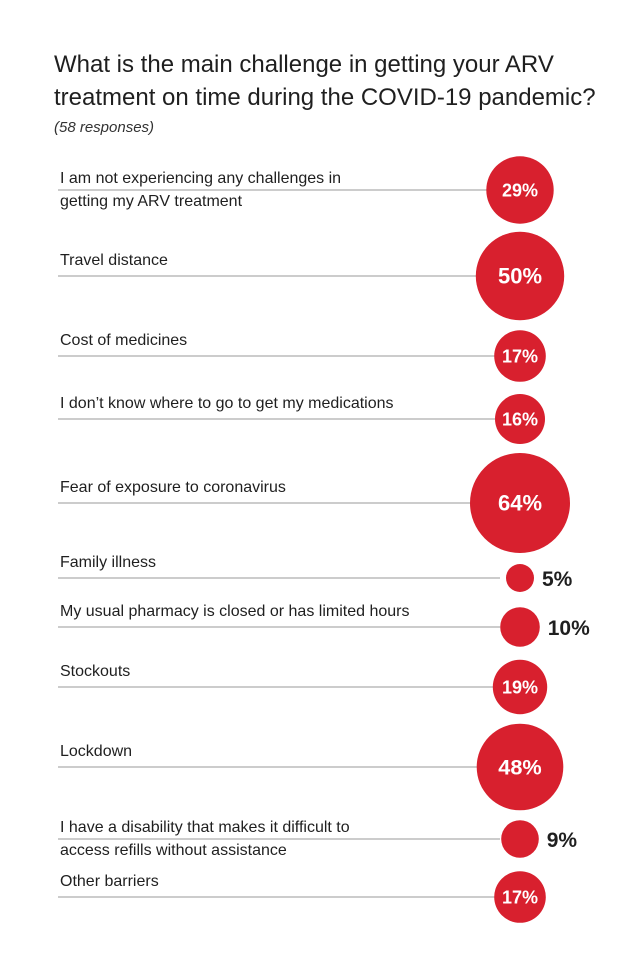 This screenshot has width=640, height=964. What do you see at coordinates (173, 487) in the screenshot?
I see `category-label: Fear of exposure to coronavirus` at bounding box center [173, 487].